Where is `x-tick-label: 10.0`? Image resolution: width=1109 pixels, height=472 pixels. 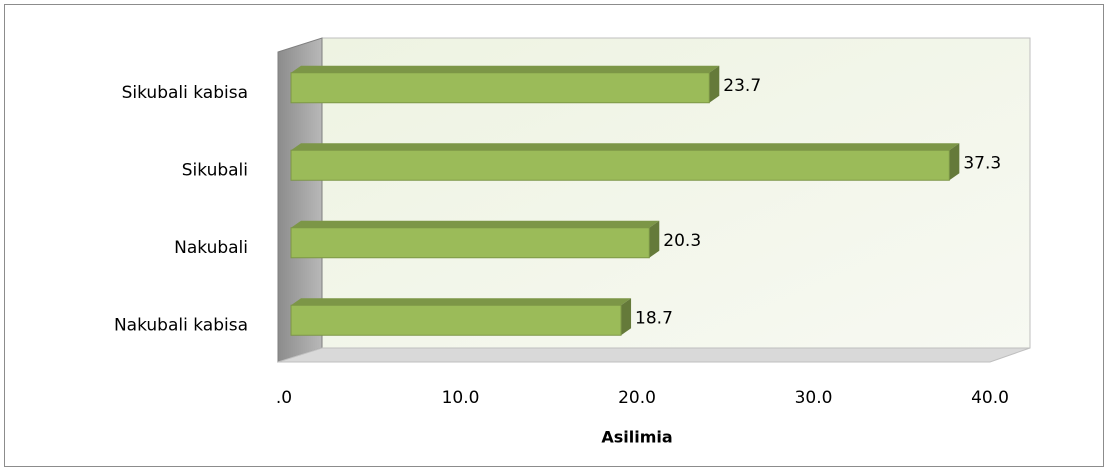 x-tick-label: 10.0 is located at coordinates (461, 398).